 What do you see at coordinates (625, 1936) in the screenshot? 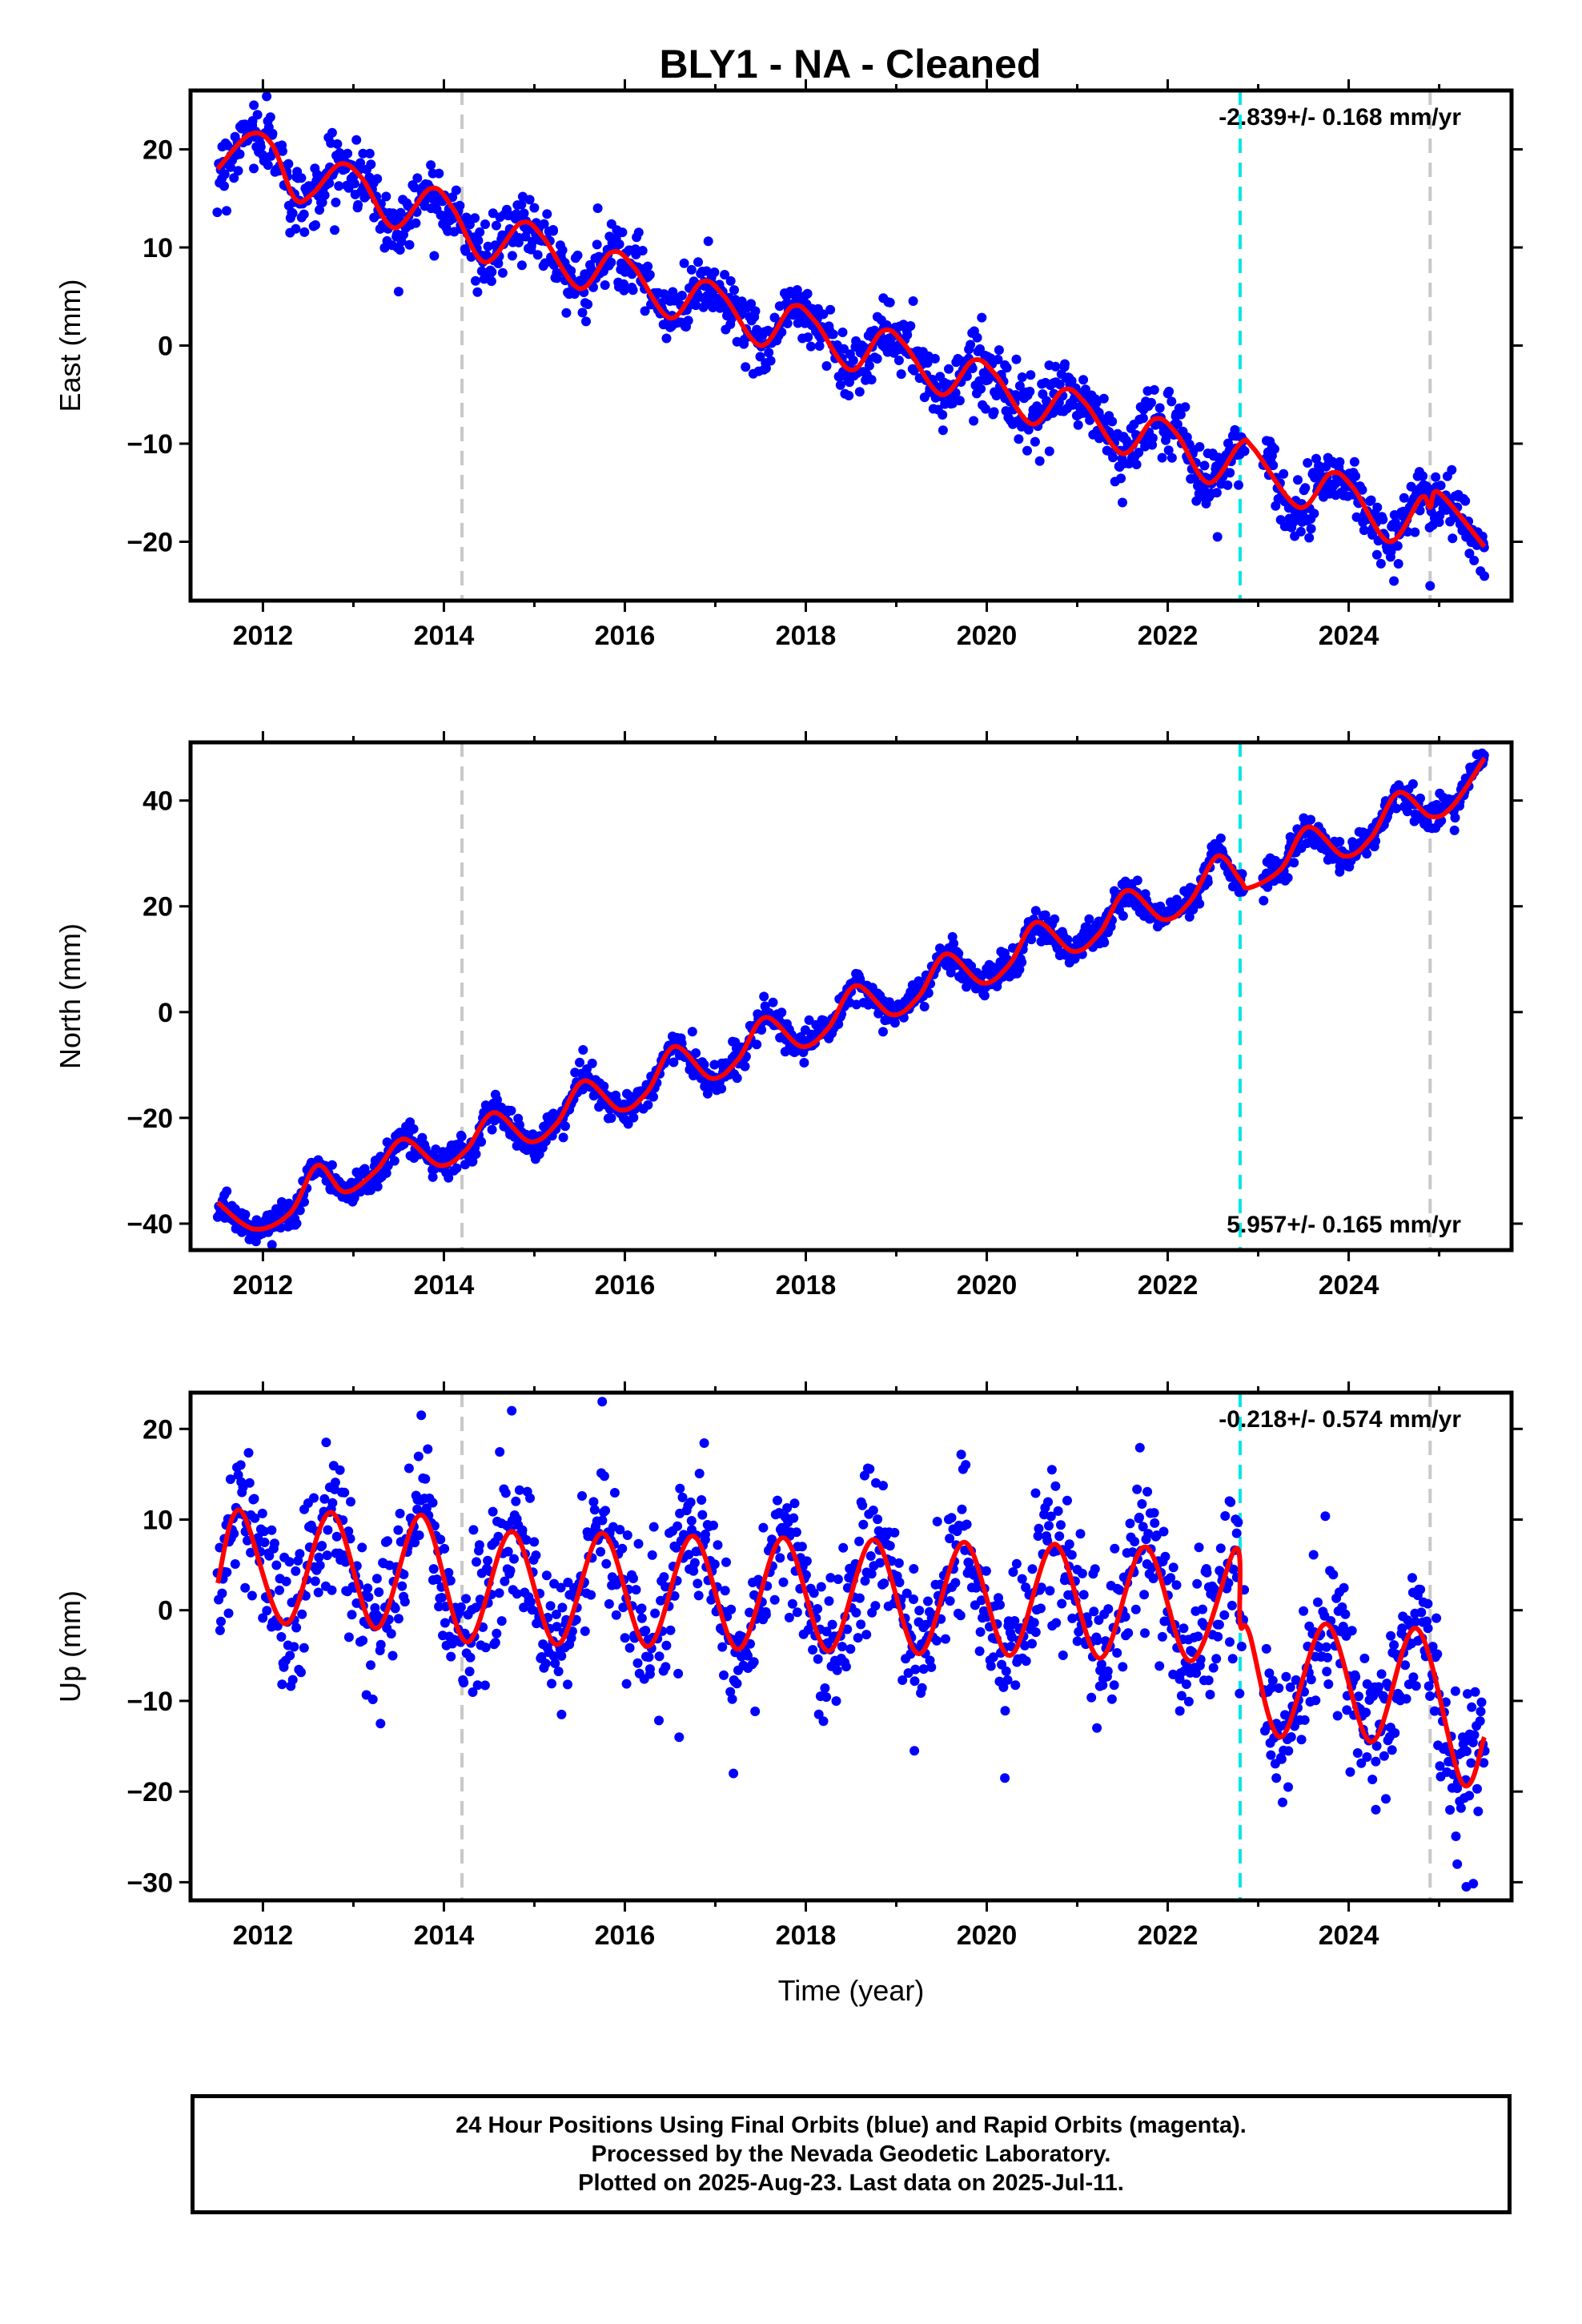
I see `x-tick-label: 2016` at bounding box center [625, 1936].